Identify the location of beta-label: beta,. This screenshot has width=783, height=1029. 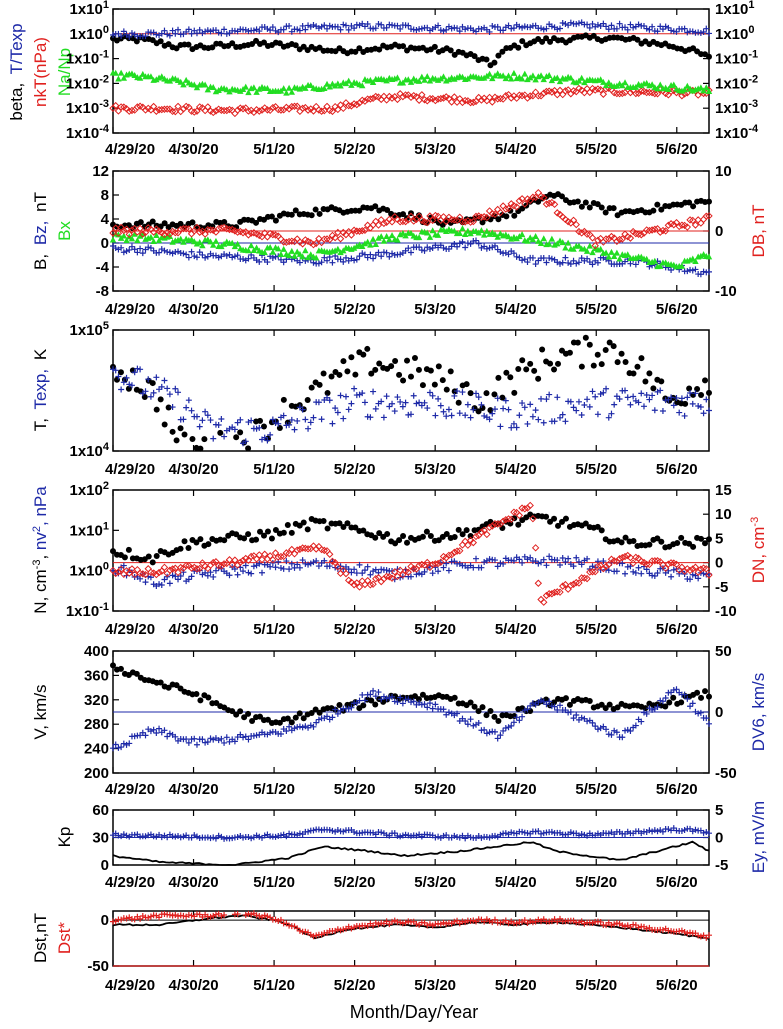
(16, 102).